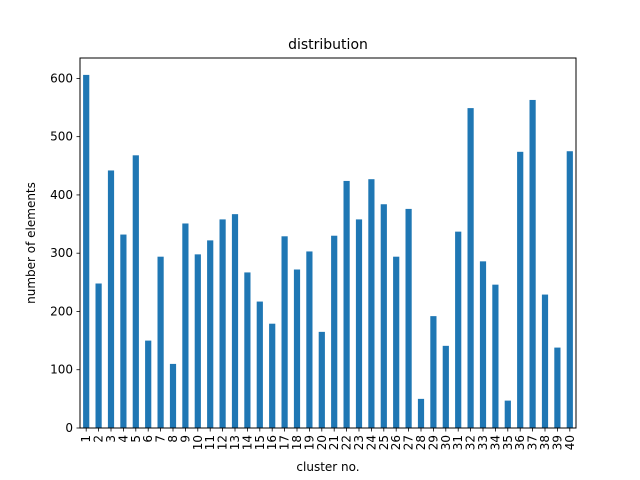 This screenshot has width=640, height=480. What do you see at coordinates (309, 442) in the screenshot?
I see `x-tick-label: 19` at bounding box center [309, 442].